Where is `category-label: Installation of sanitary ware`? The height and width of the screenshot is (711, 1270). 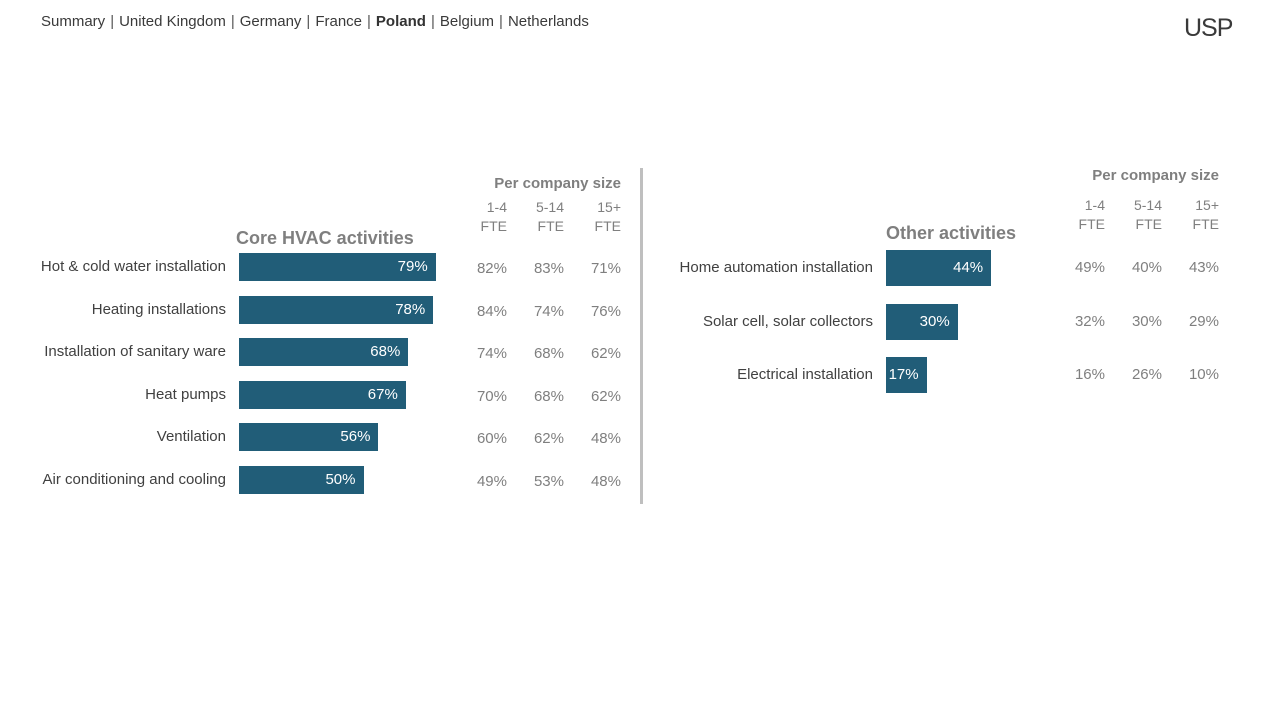
category-label: Installation of sanitary ware is located at coordinates (135, 352).